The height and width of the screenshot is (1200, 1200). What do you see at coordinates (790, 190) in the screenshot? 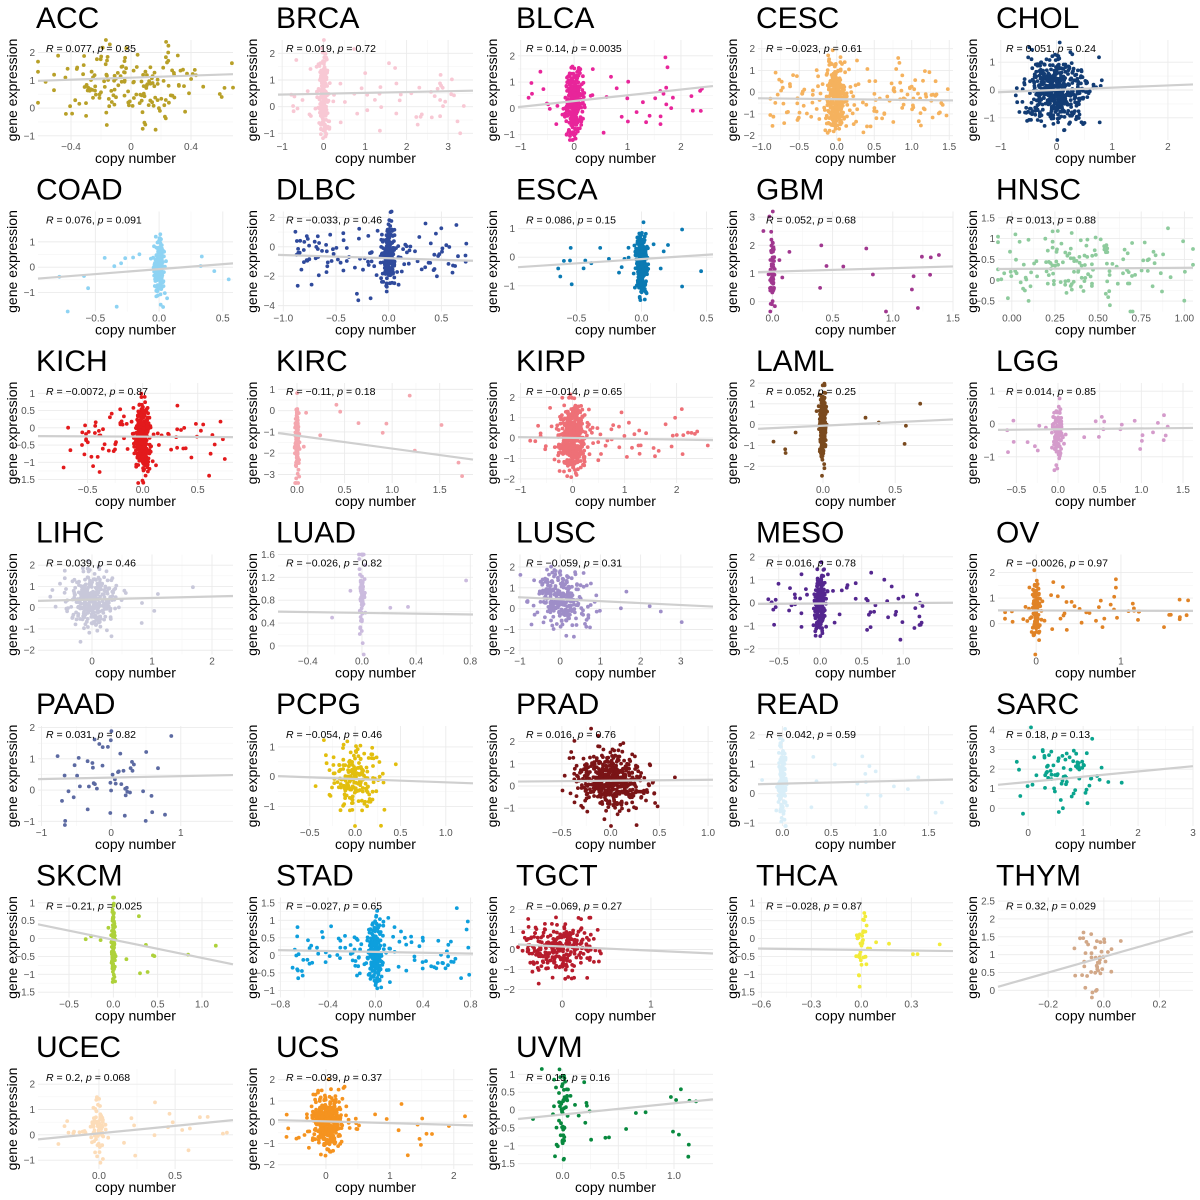
I see `panel-title: GBM` at bounding box center [790, 190].